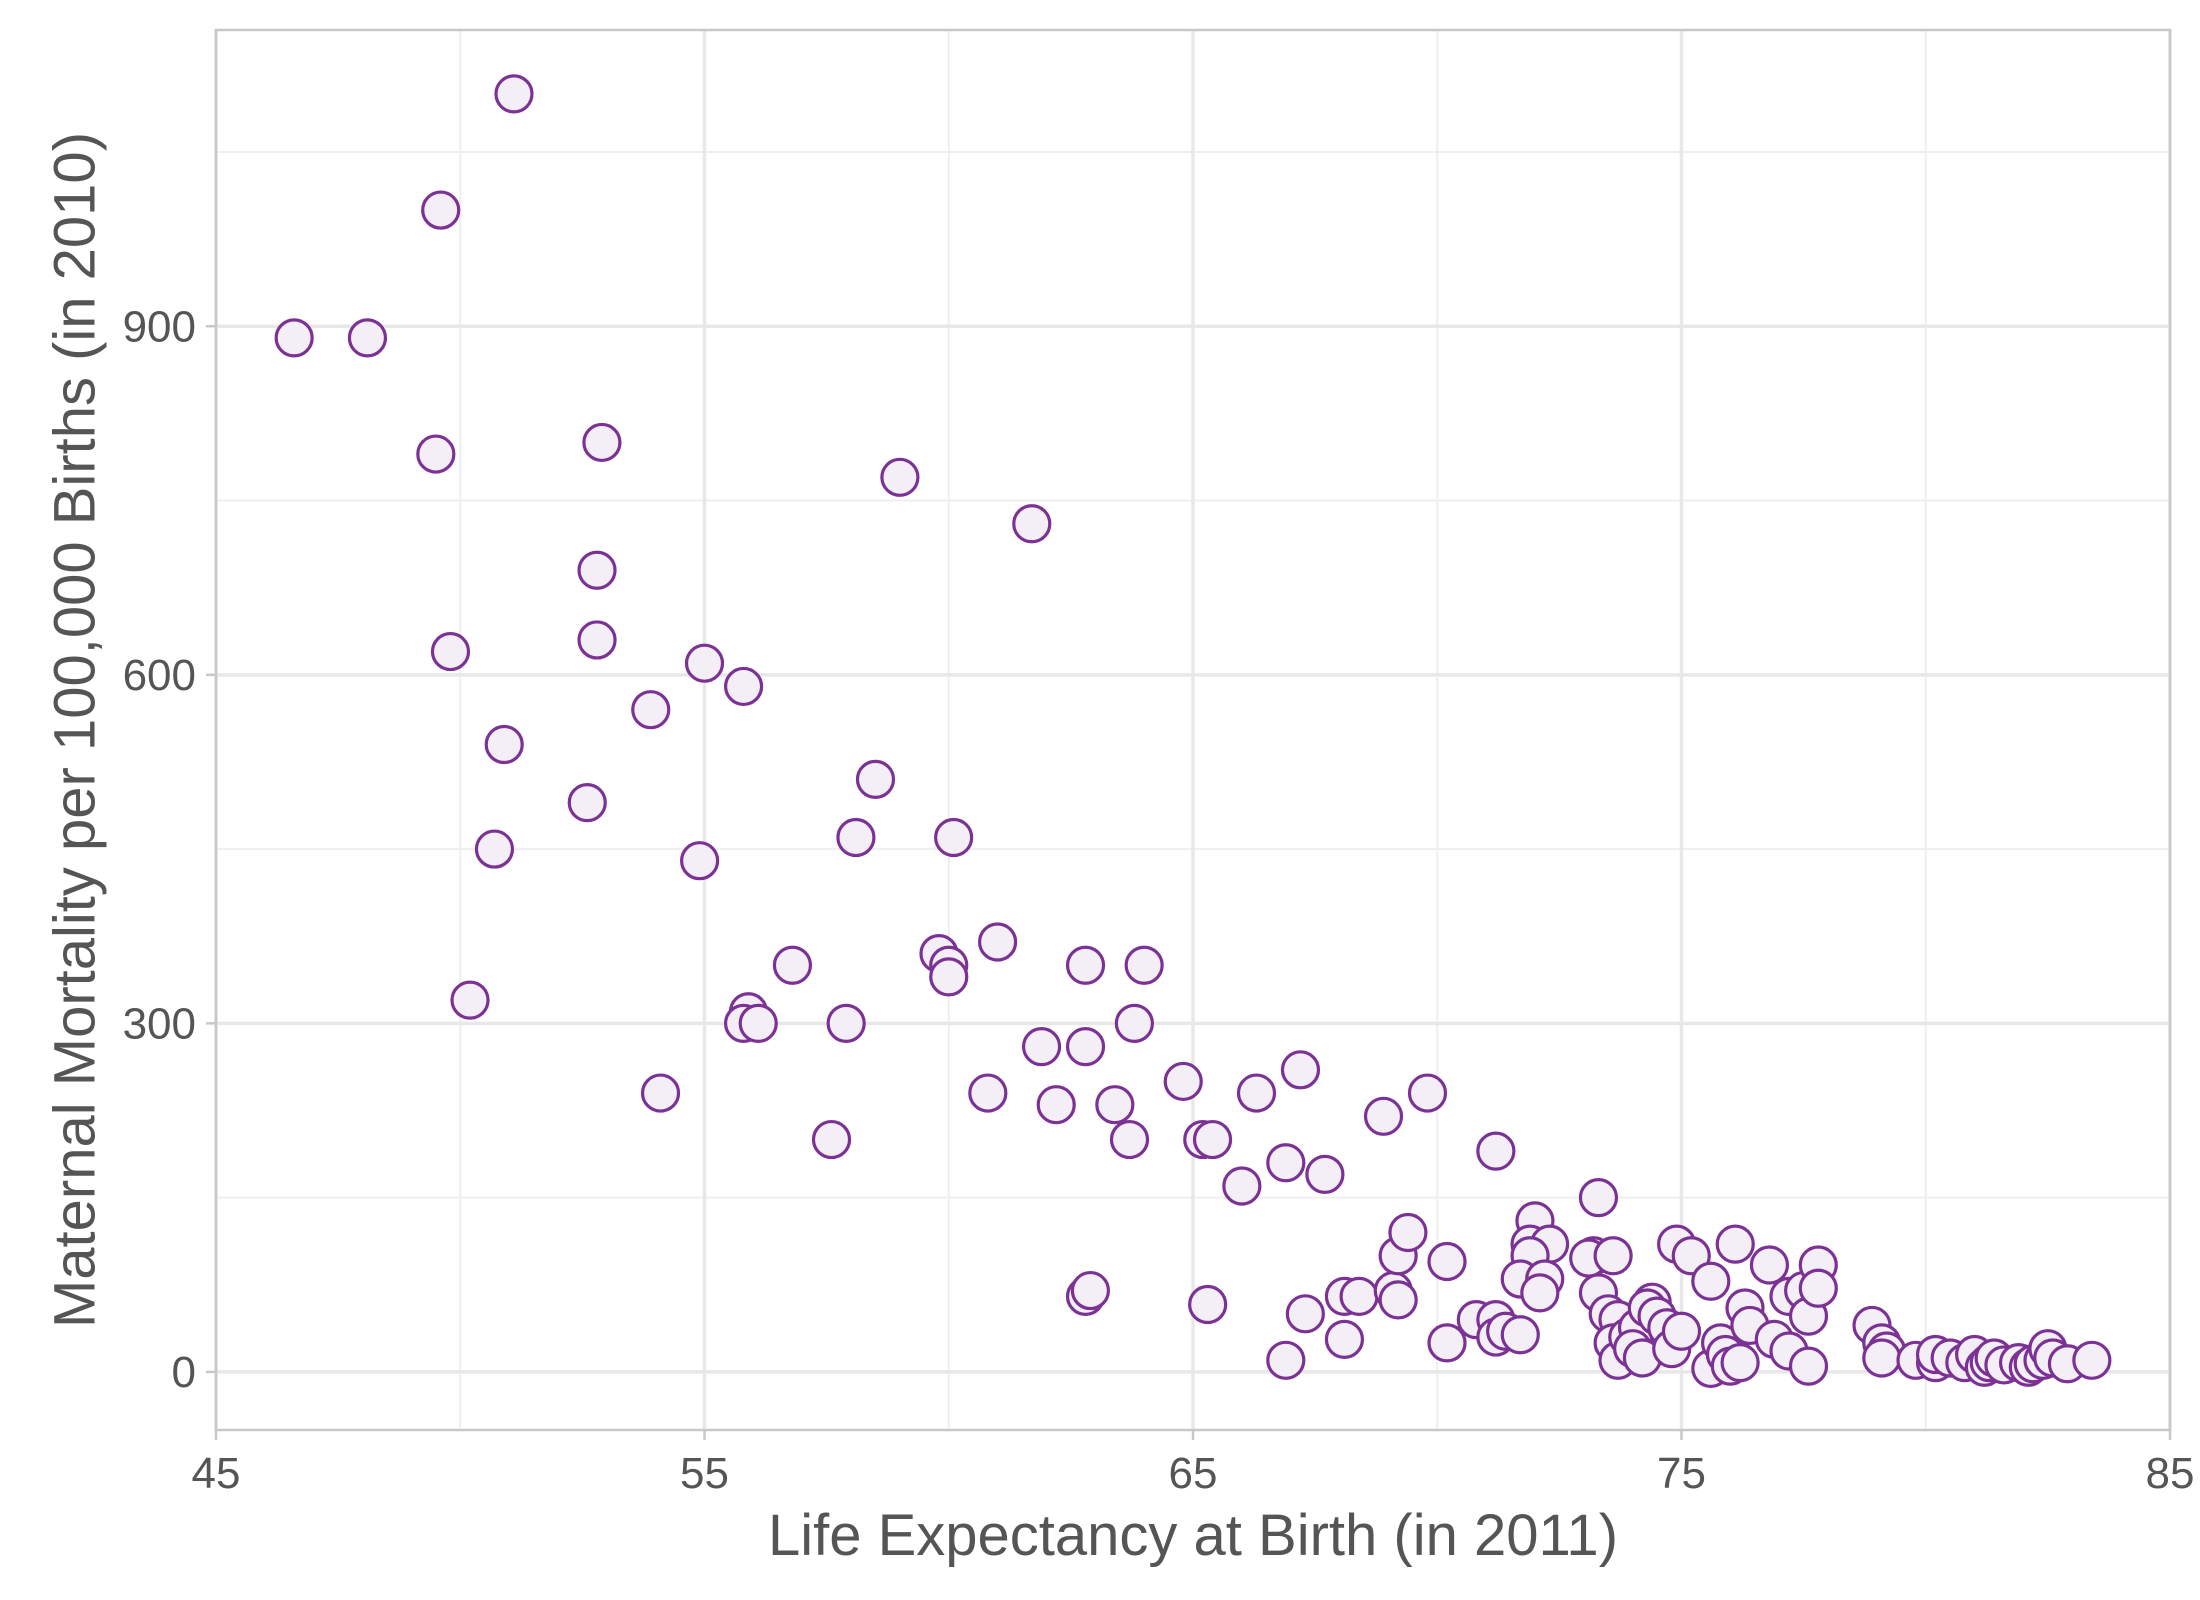 This screenshot has width=2200, height=1600. I want to click on y-tick-label: 0, so click(184, 1372).